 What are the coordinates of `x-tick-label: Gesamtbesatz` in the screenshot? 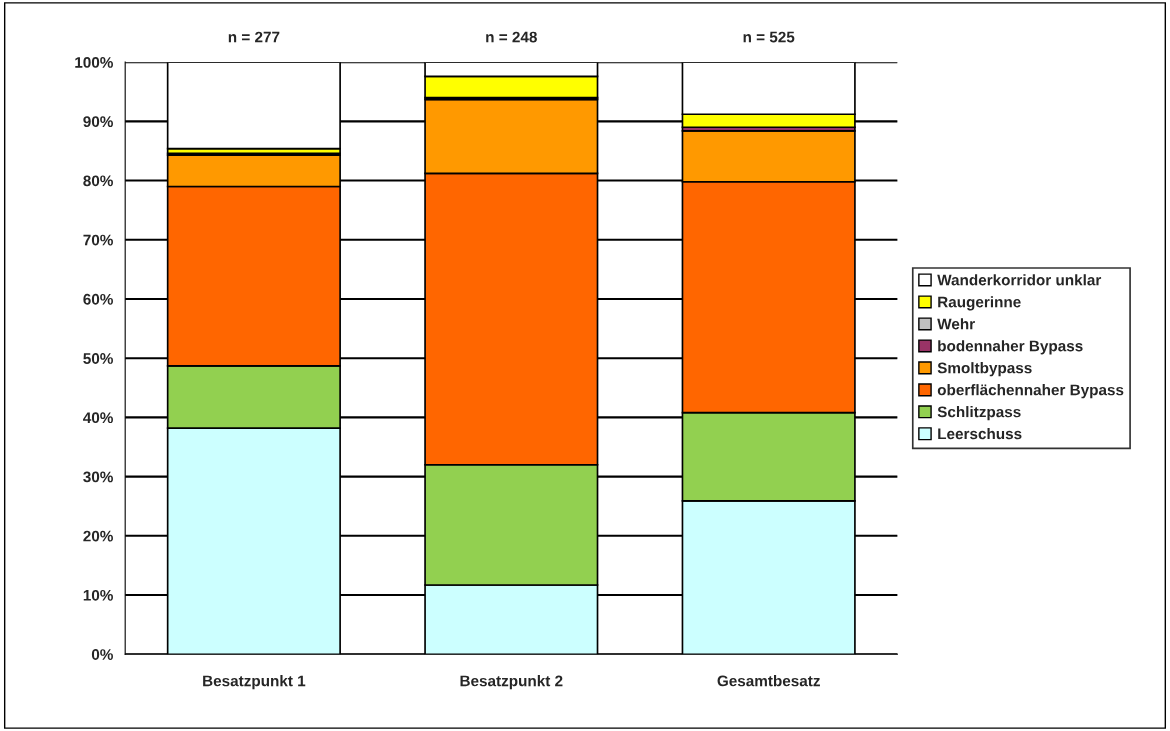 It's located at (768, 681).